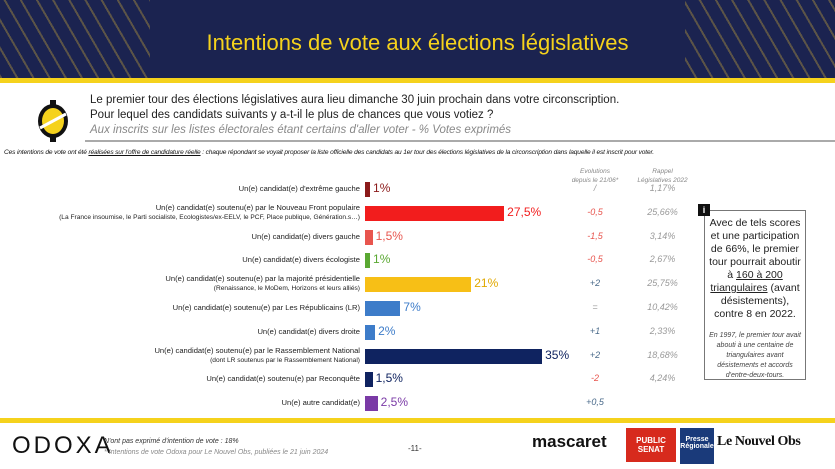  What do you see at coordinates (320, 403) in the screenshot?
I see `category-label: Un(e) autre candidat(e)` at bounding box center [320, 403].